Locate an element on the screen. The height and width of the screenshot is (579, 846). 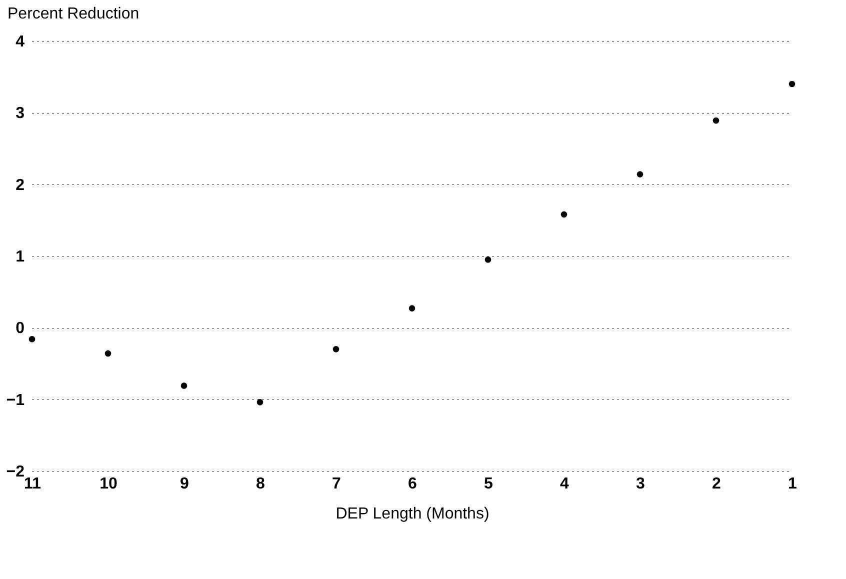
x-tick-label: 3 is located at coordinates (641, 484).